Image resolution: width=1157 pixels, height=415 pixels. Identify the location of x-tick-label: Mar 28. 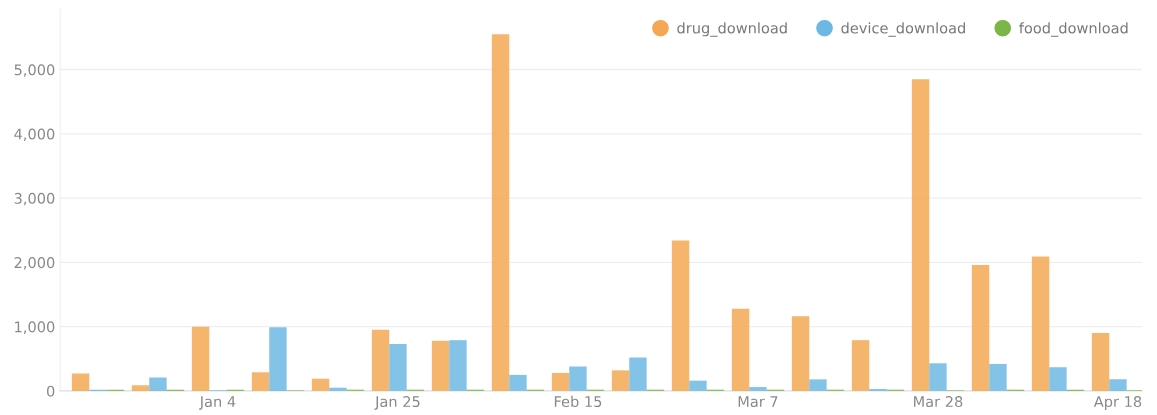
(938, 402).